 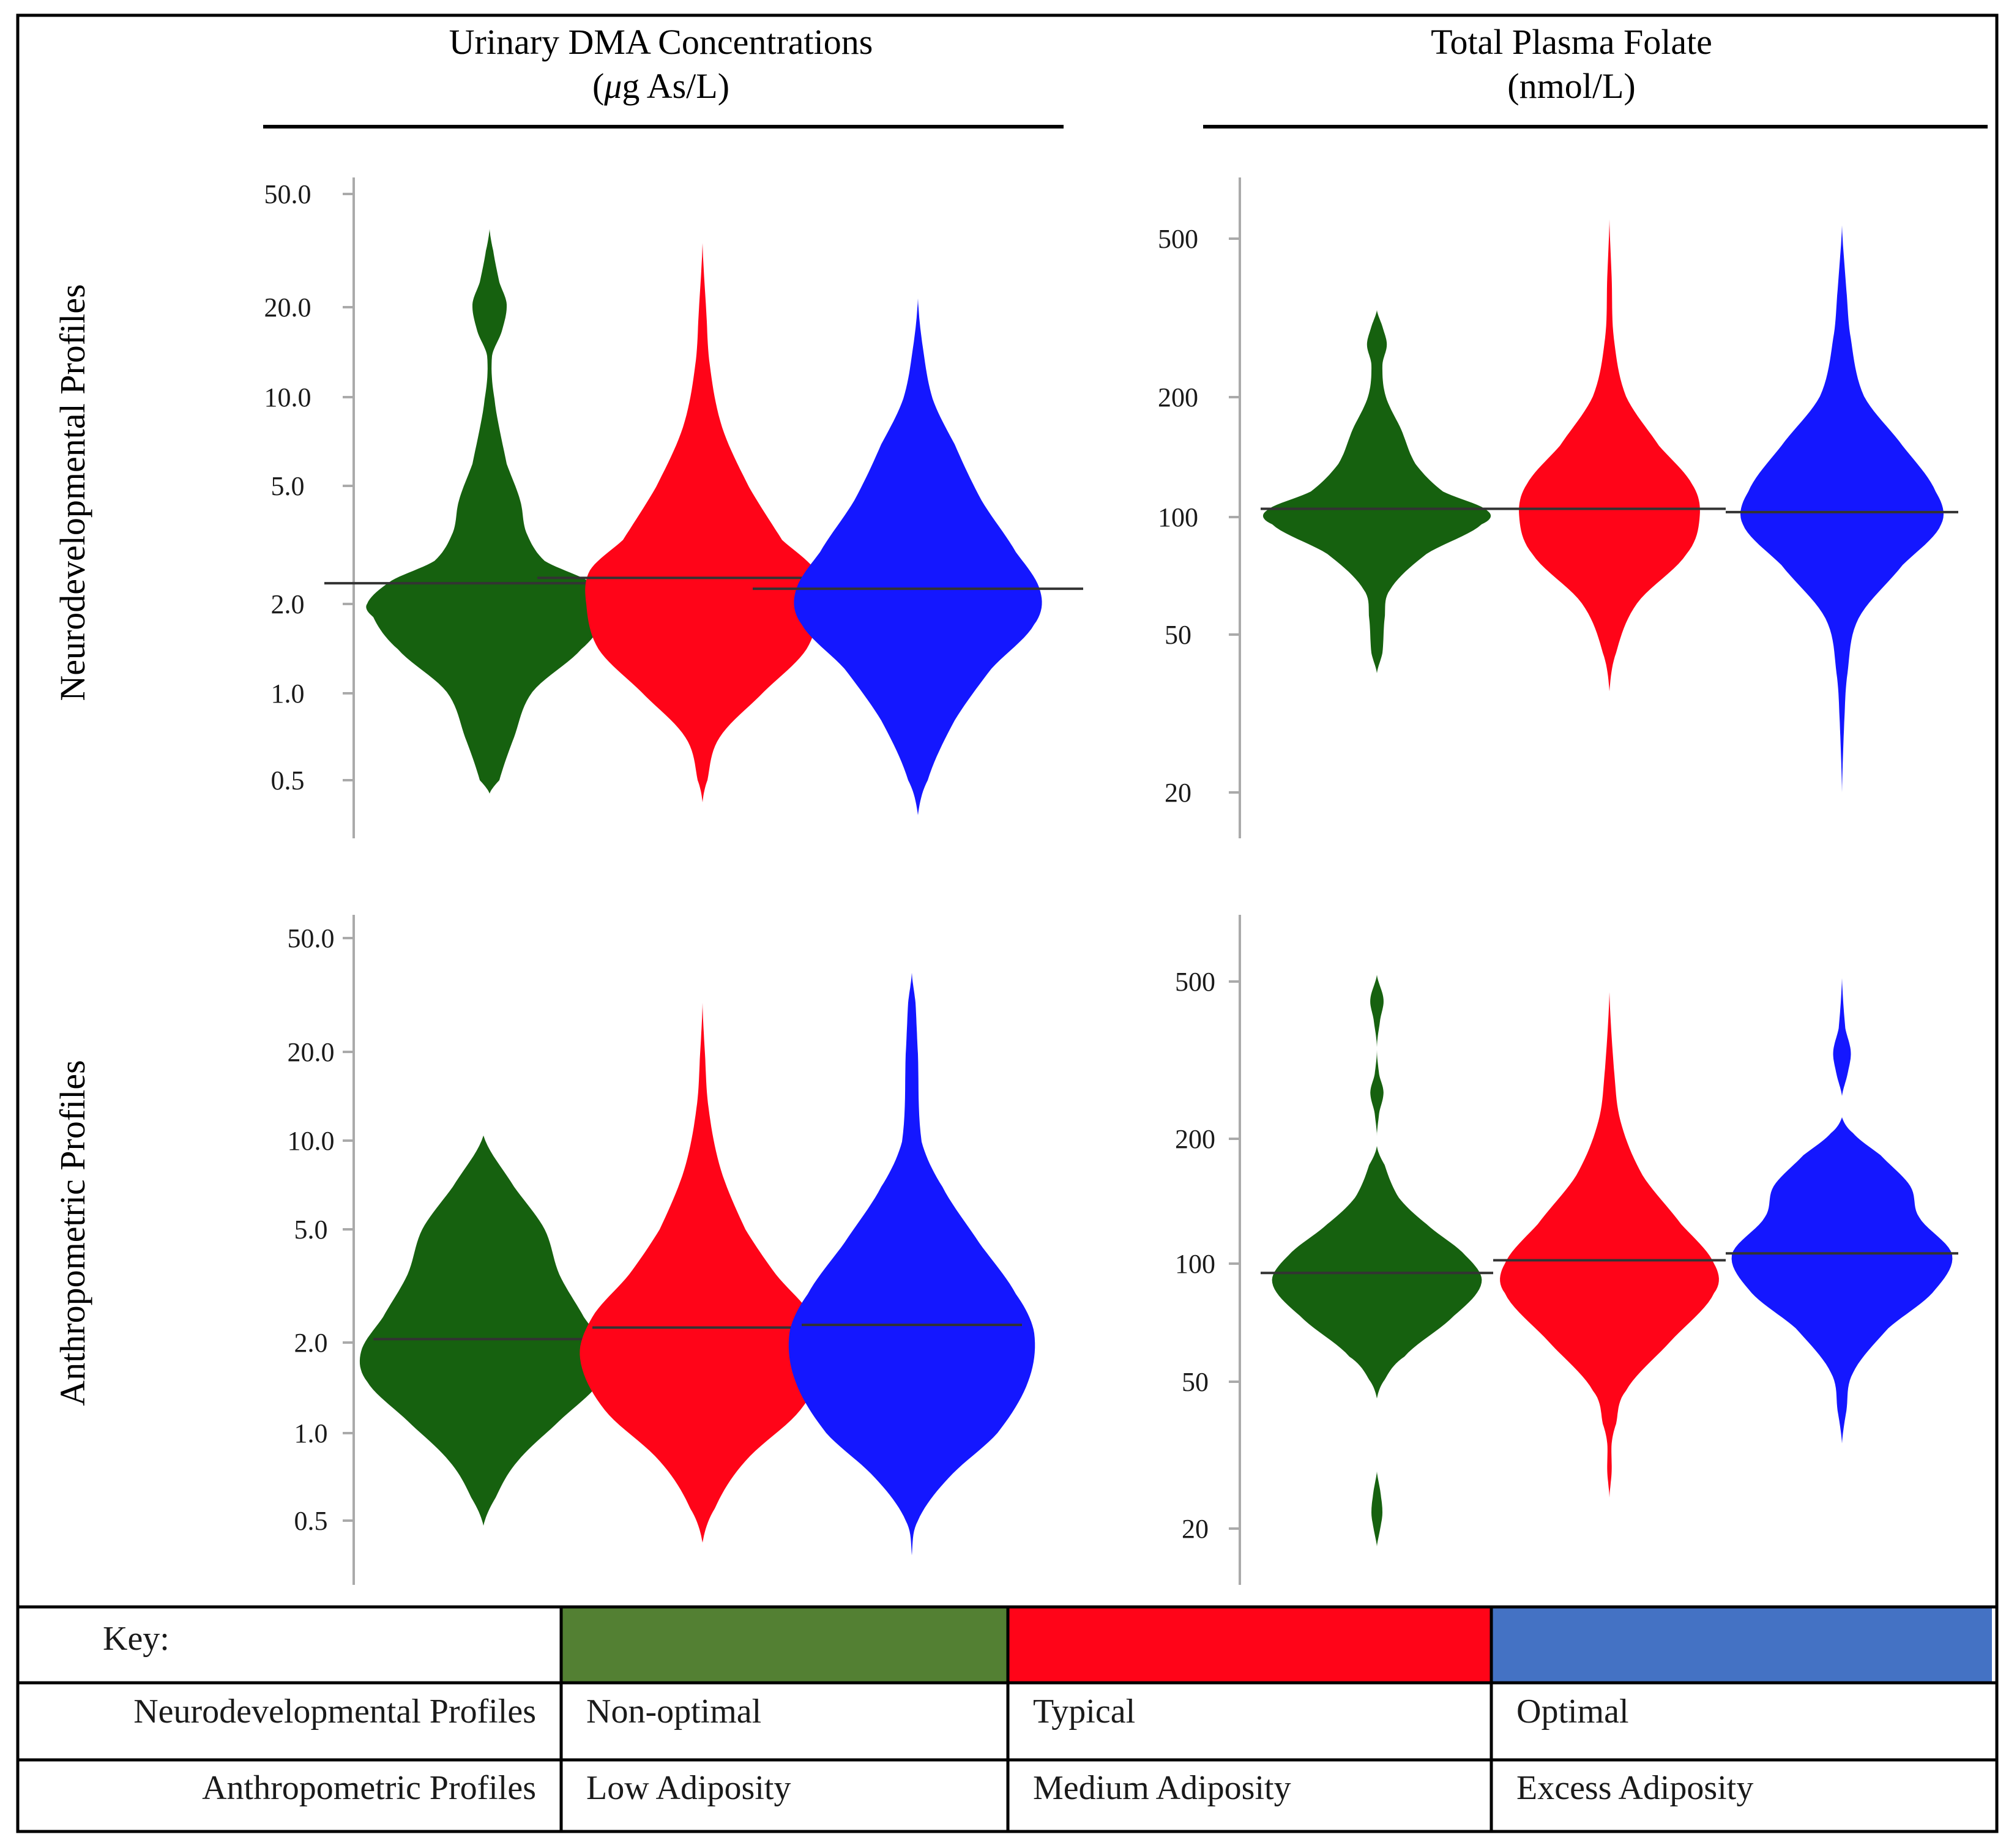 What do you see at coordinates (688, 1788) in the screenshot?
I see `key-anthro-value-1: Low Adiposity` at bounding box center [688, 1788].